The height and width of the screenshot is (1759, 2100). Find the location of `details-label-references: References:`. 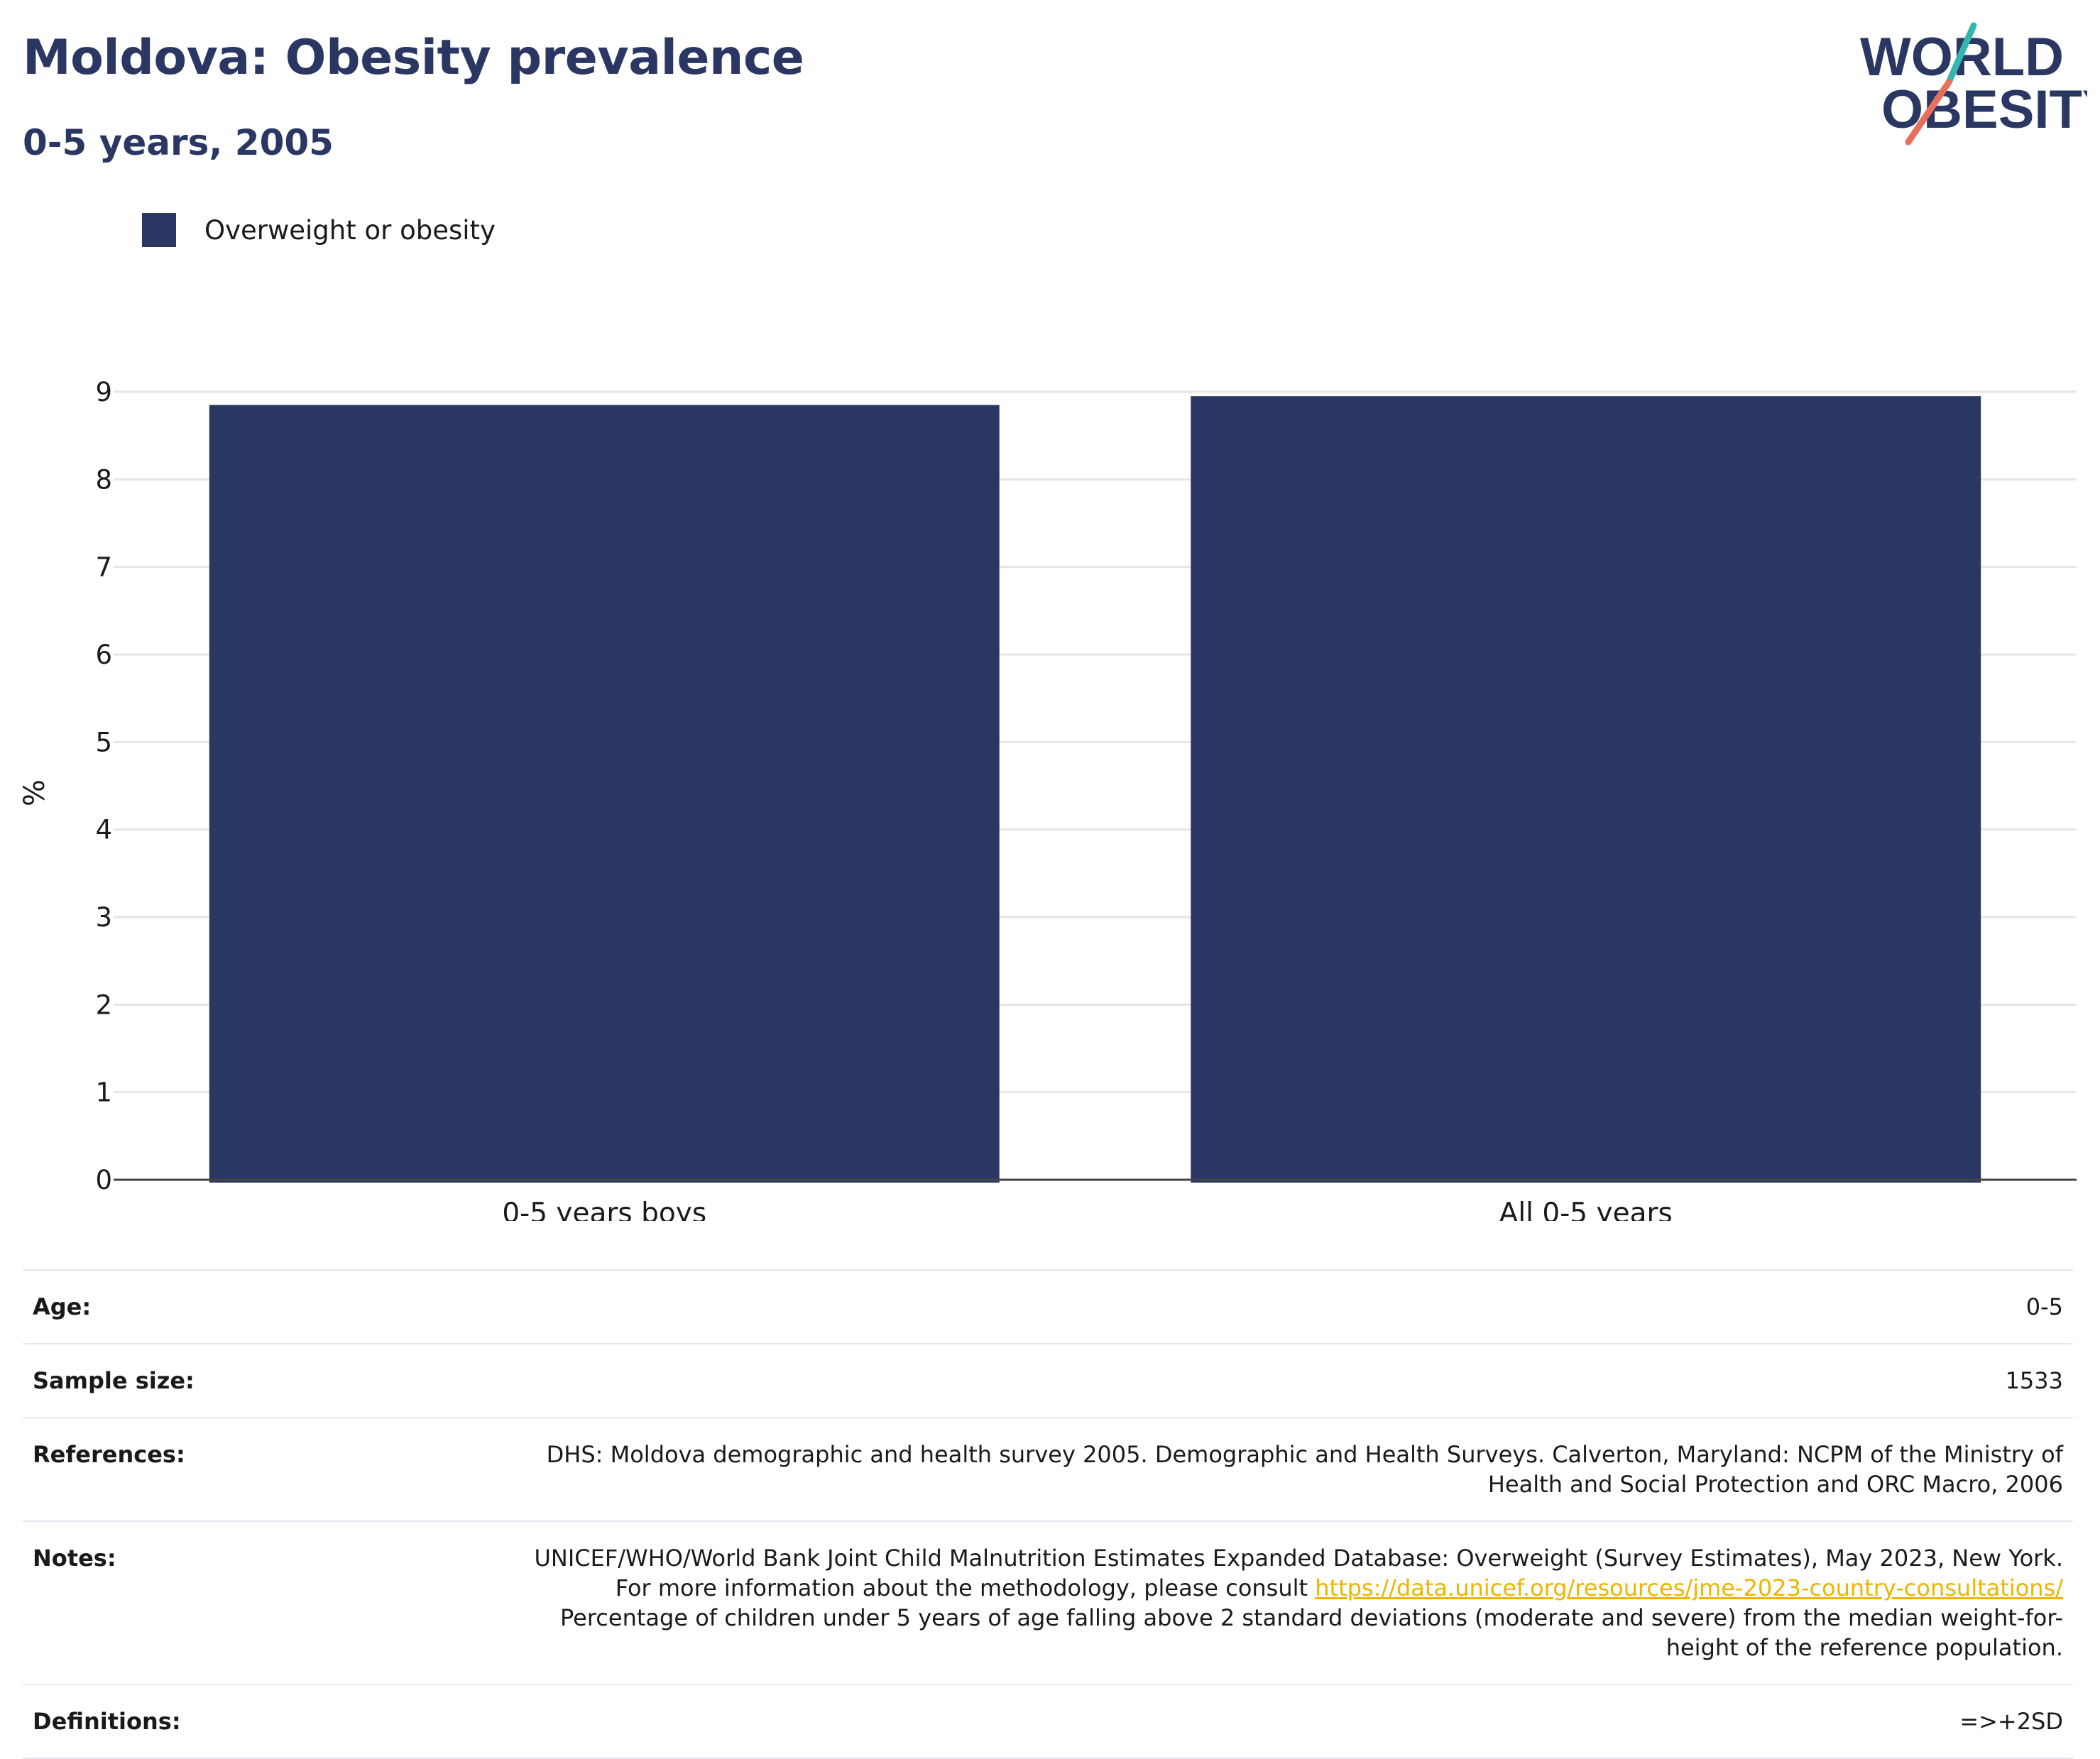

details-label-references: References: is located at coordinates (109, 1454).